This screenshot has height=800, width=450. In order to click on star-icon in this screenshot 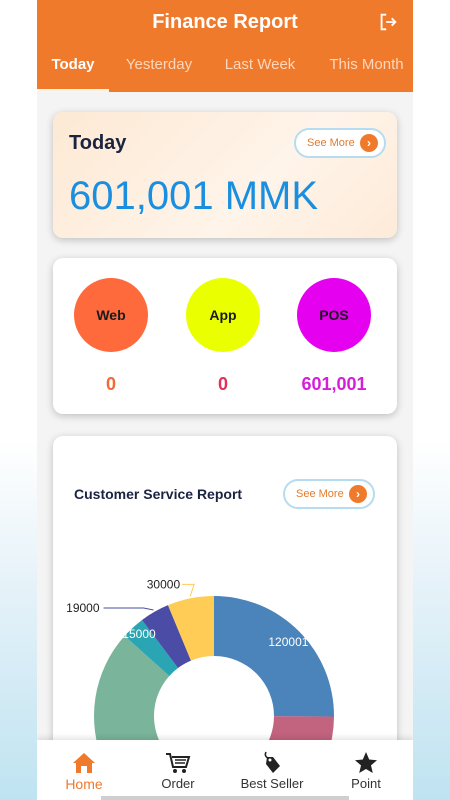, I will do `click(366, 762)`.